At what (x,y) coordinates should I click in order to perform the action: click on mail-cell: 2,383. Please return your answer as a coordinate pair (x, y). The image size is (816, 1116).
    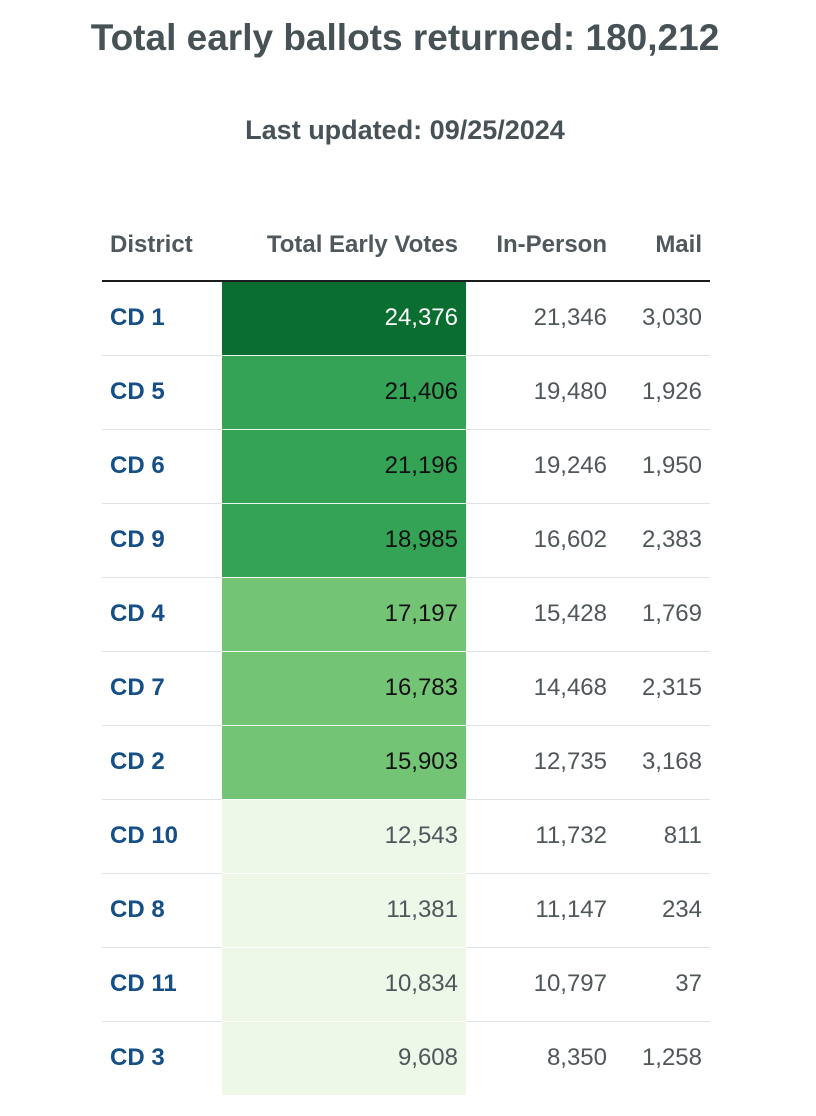
    Looking at the image, I should click on (662, 540).